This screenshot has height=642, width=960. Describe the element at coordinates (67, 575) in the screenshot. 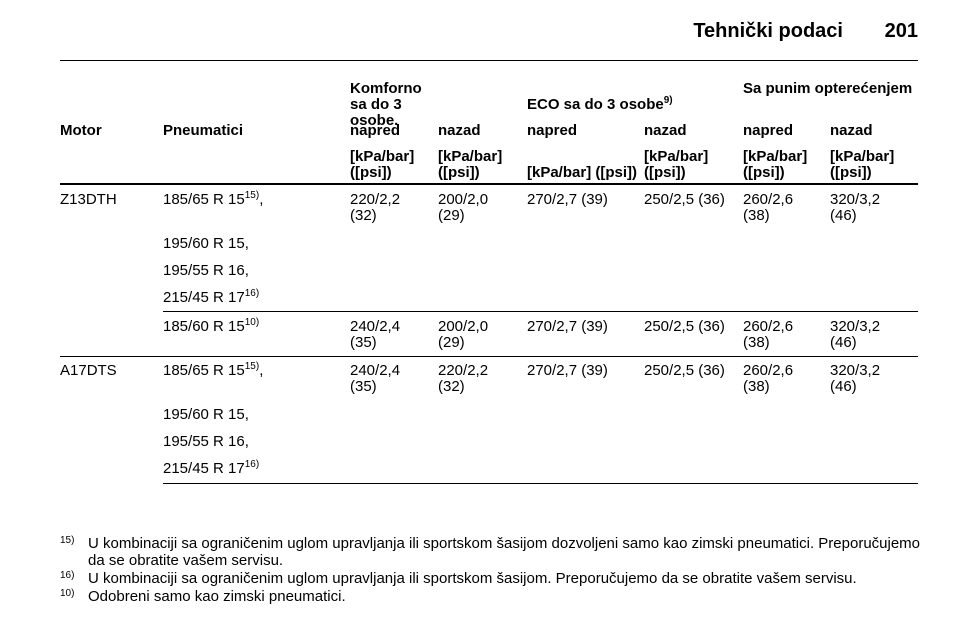

I see `footnote-mark: 16)` at that location.